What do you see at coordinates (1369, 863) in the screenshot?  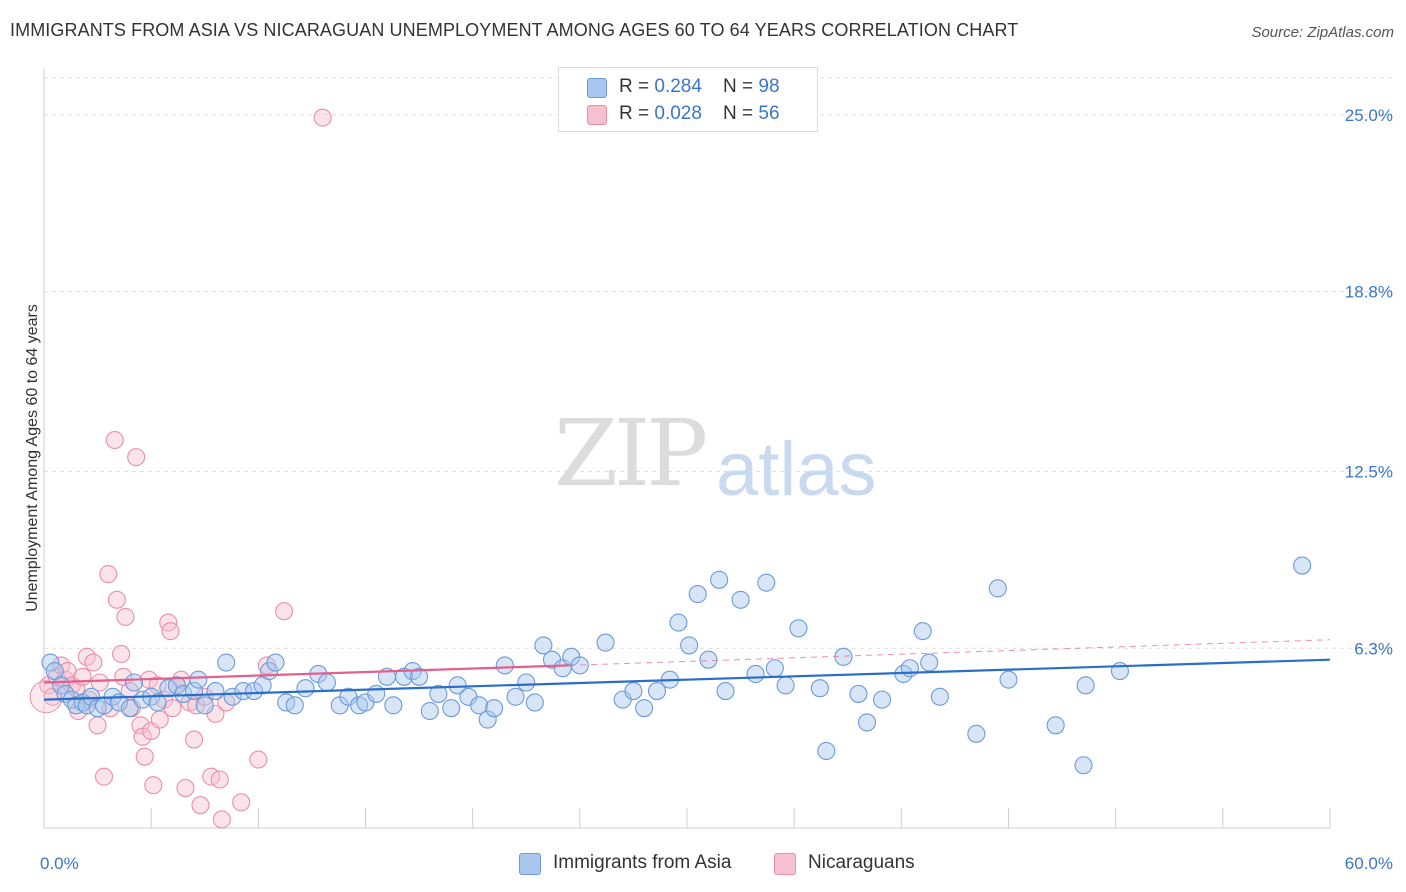 I see `x-tick-label: 60.0%` at bounding box center [1369, 863].